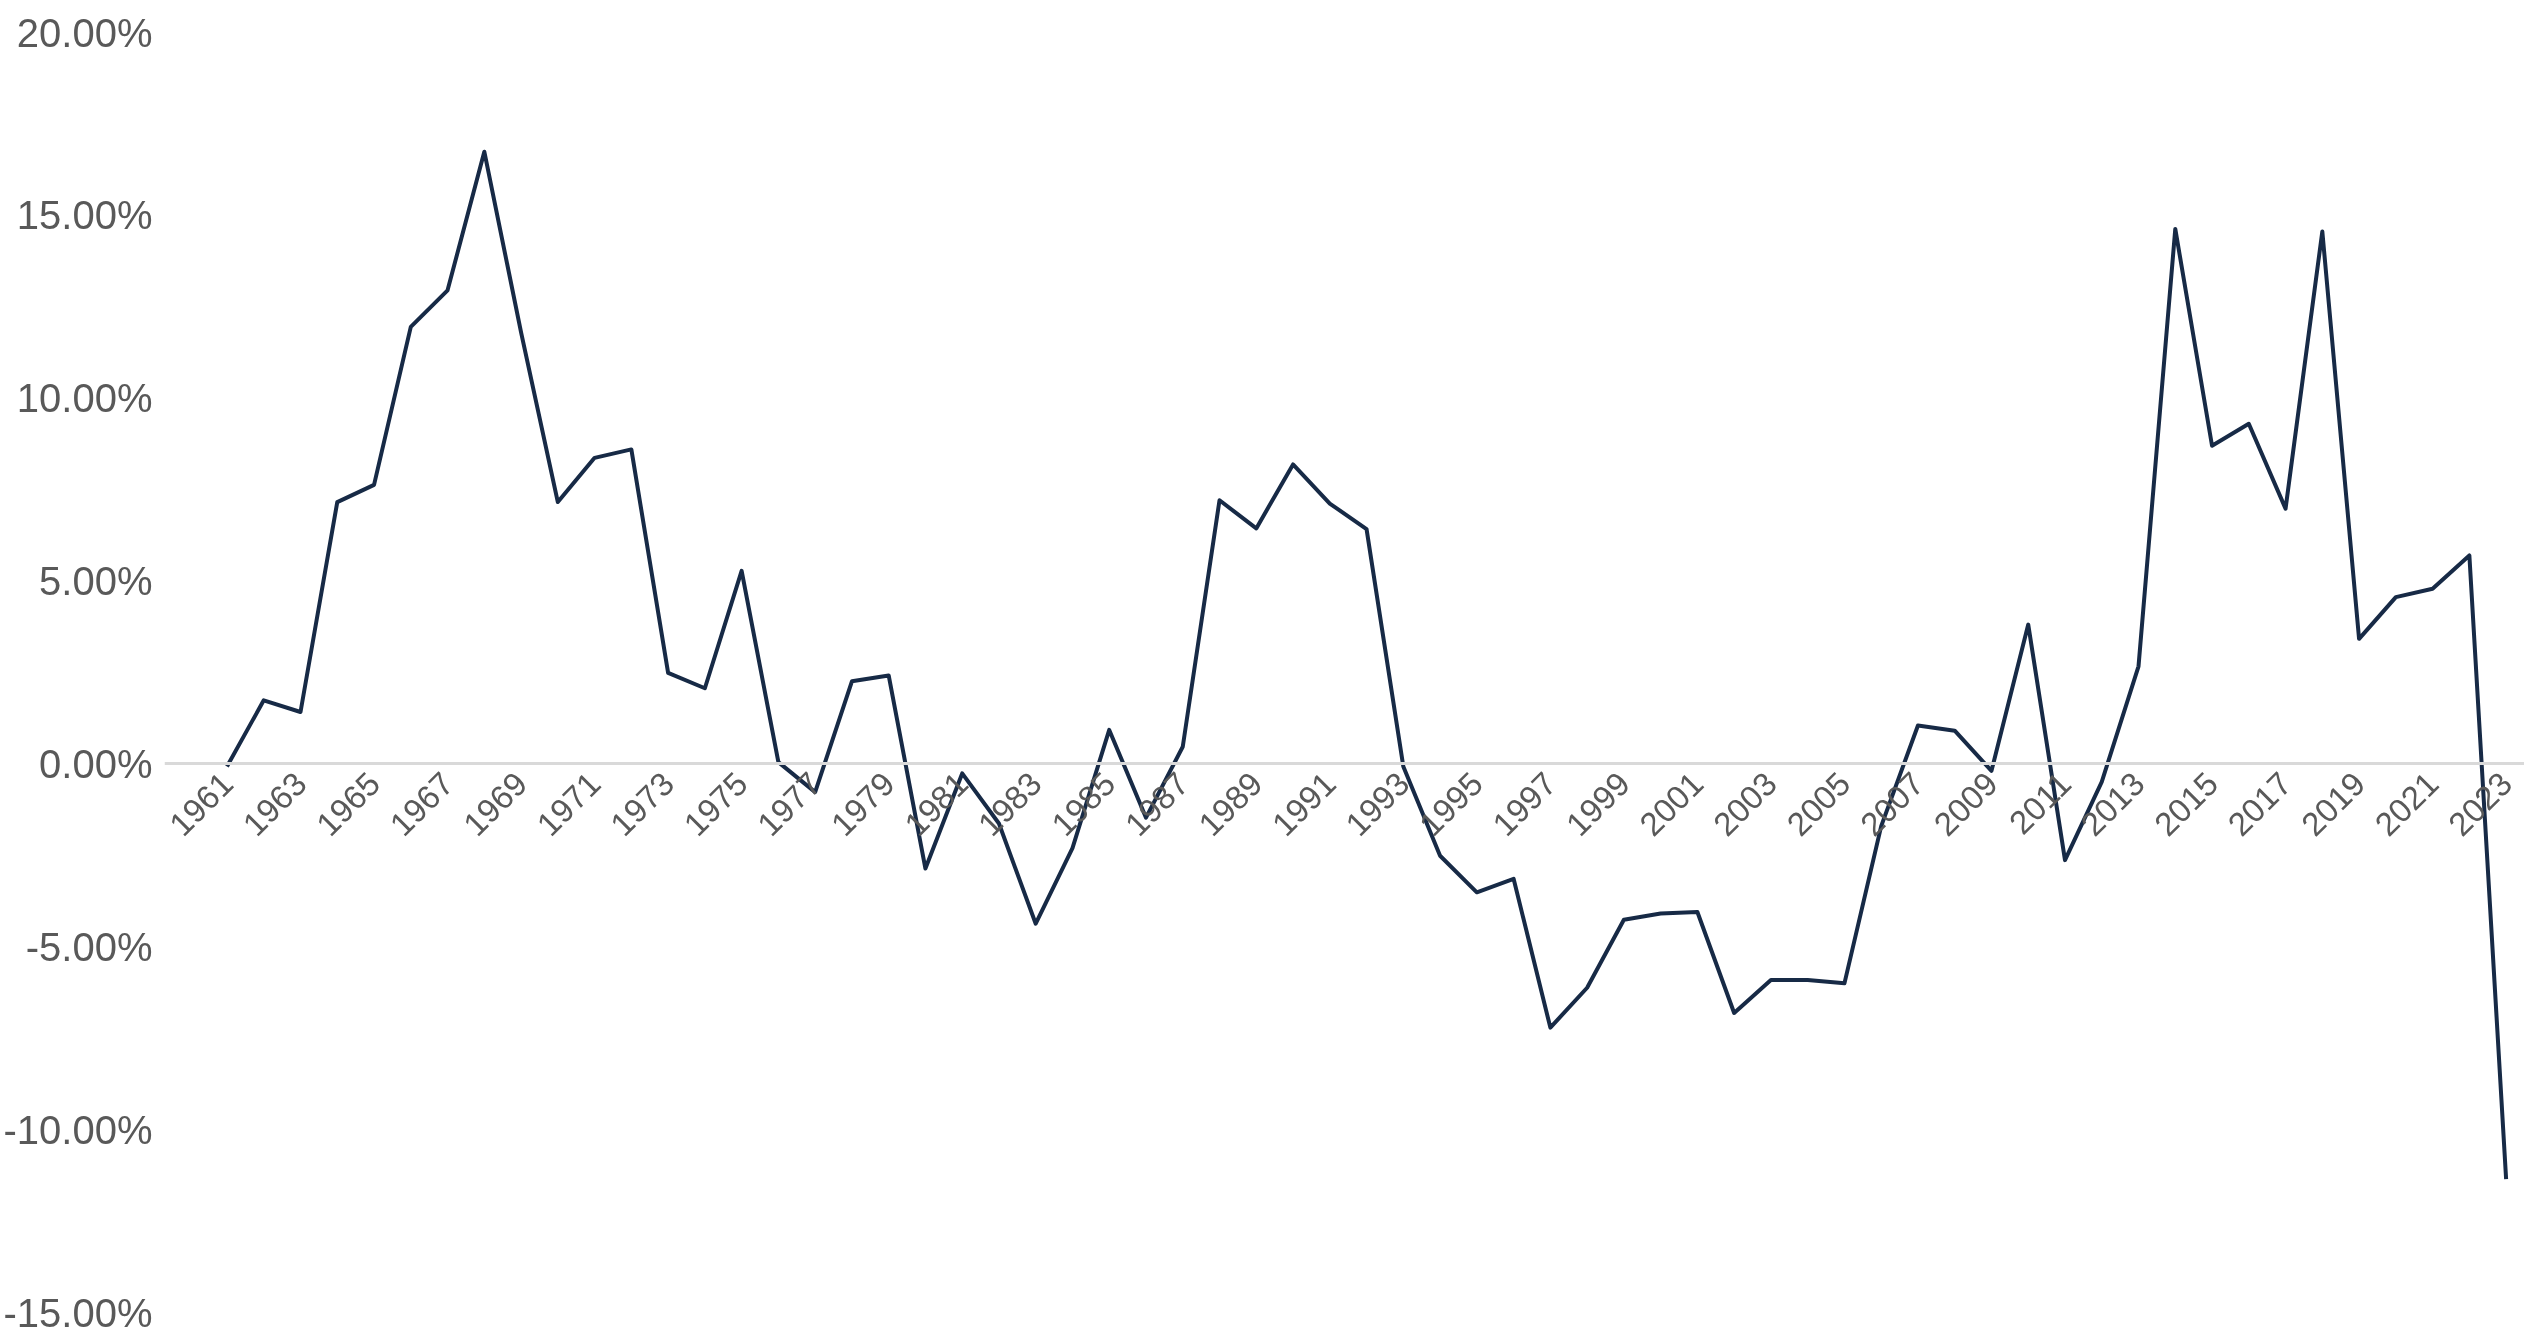 This screenshot has width=2532, height=1344. Describe the element at coordinates (96, 763) in the screenshot. I see `y-tick-label: 0.00%` at that location.